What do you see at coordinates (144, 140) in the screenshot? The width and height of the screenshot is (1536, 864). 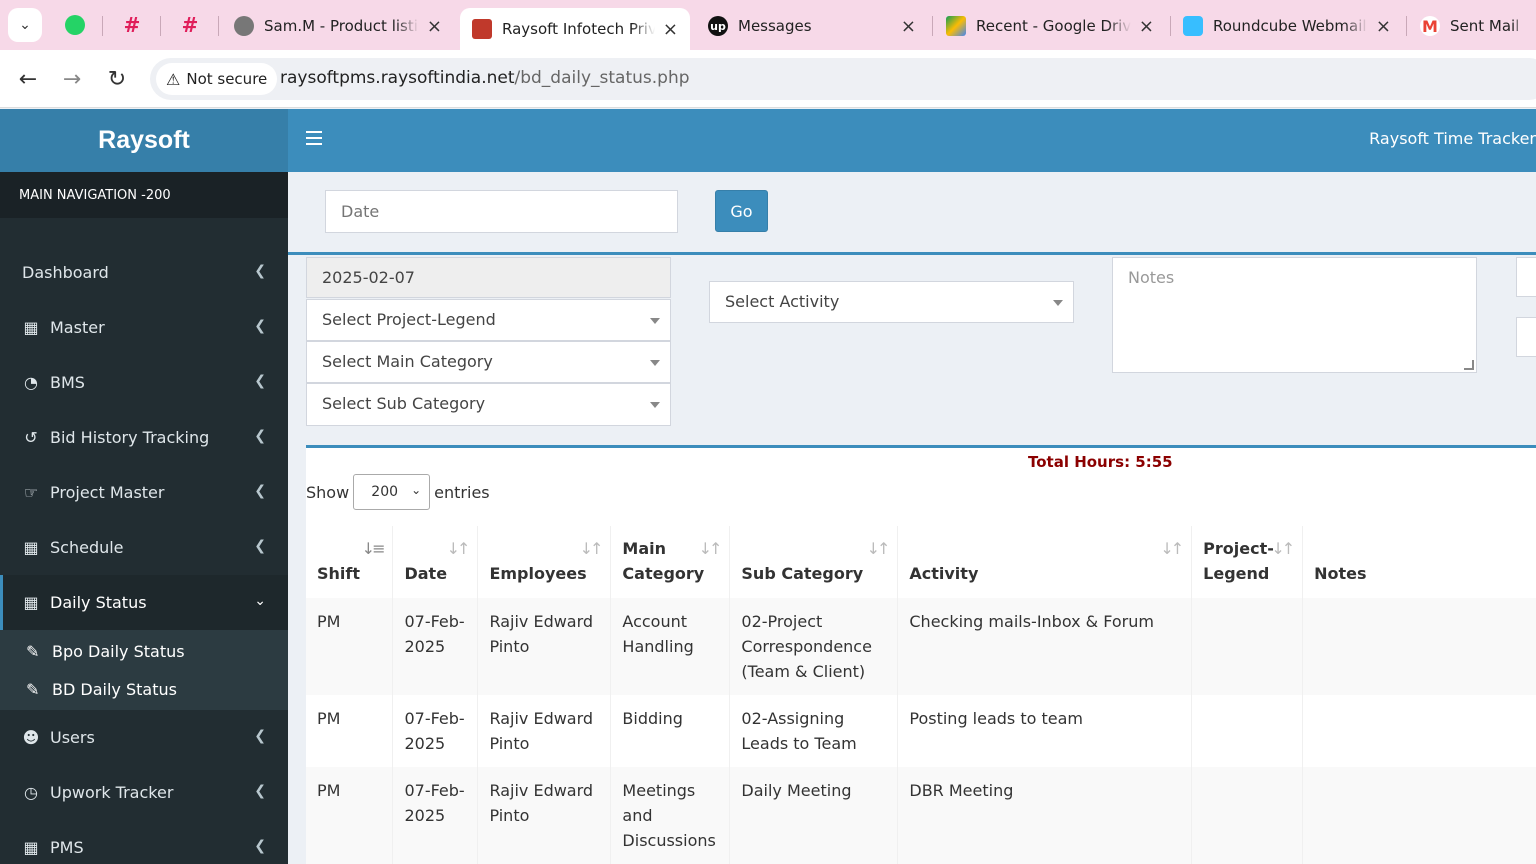 I see `app-logo: Raysoft` at bounding box center [144, 140].